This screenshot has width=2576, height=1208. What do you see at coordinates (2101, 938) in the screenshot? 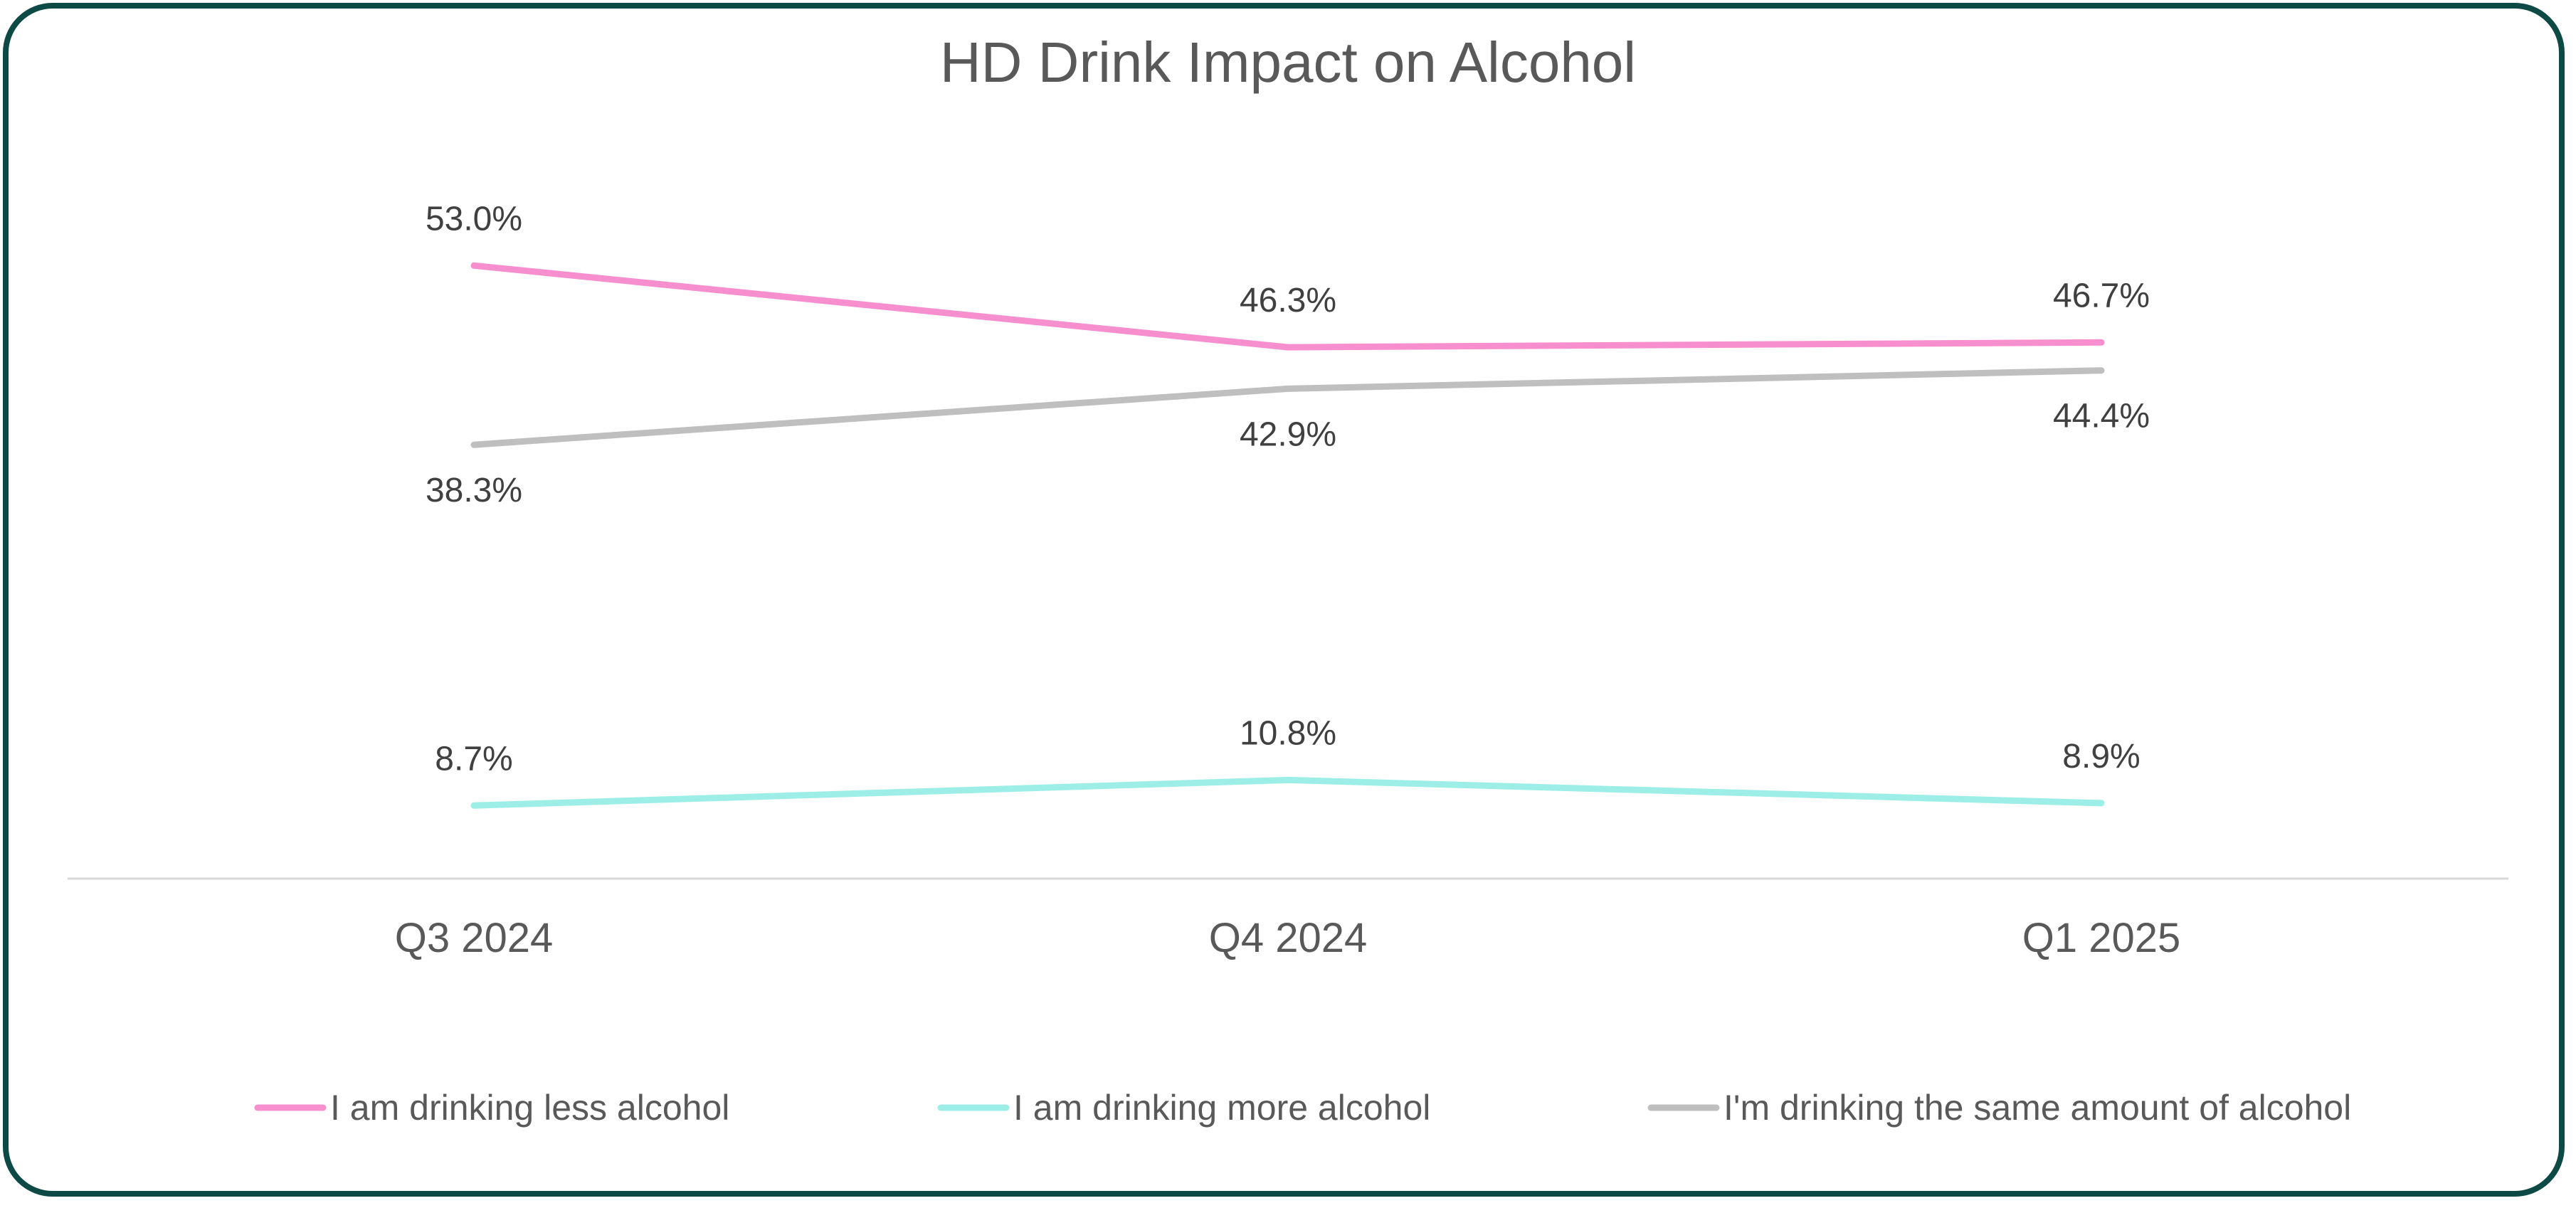
I see `x-tick-label: Q1 2025` at bounding box center [2101, 938].